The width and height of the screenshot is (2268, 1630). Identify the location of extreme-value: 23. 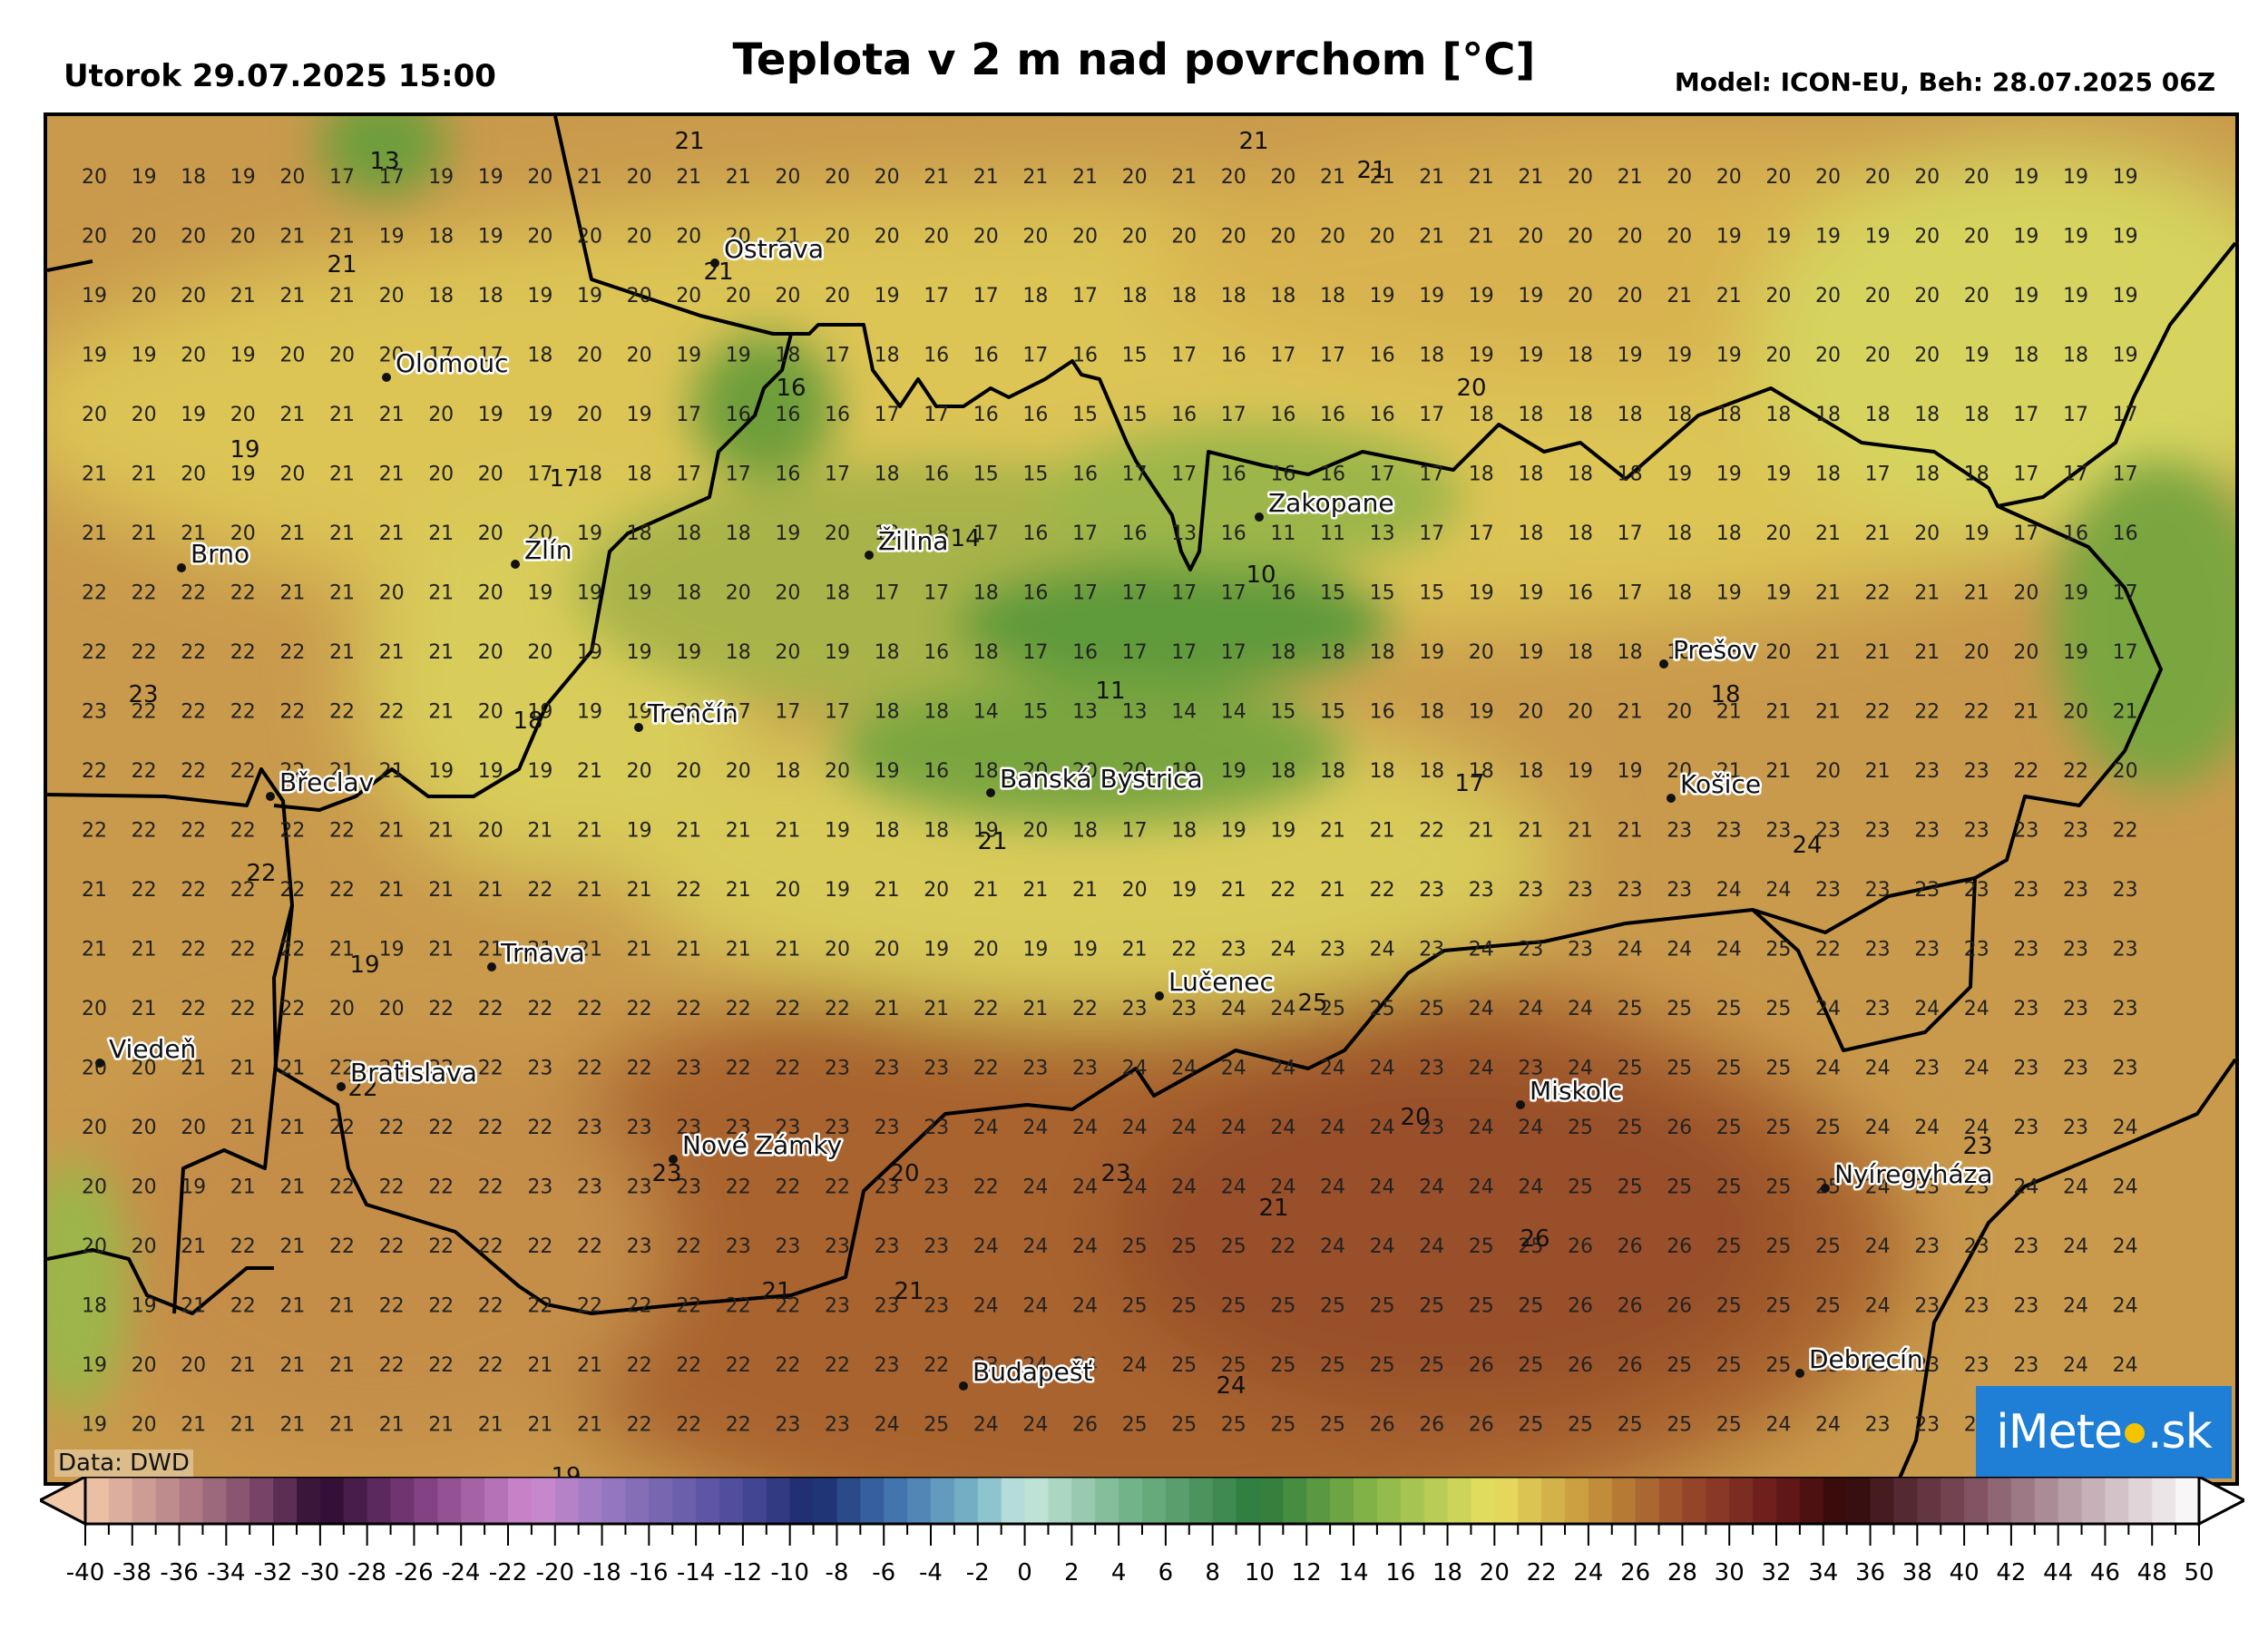
(143, 694).